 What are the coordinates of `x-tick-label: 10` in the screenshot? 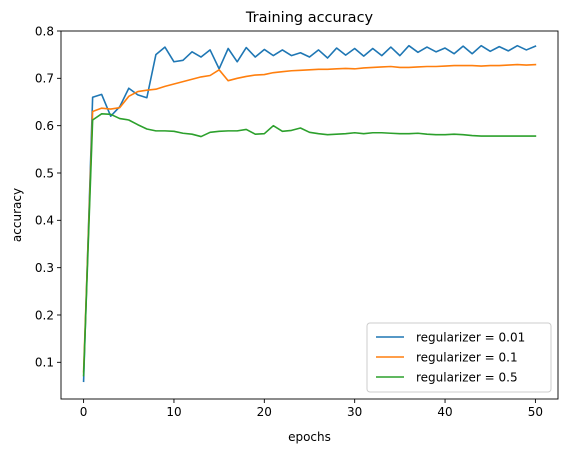 It's located at (173, 412).